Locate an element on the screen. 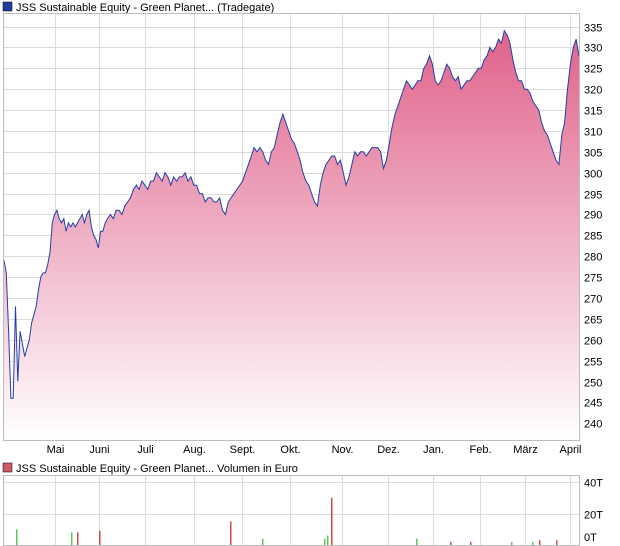 Image resolution: width=620 pixels, height=546 pixels. price-y-tick-label: 310 is located at coordinates (593, 133).